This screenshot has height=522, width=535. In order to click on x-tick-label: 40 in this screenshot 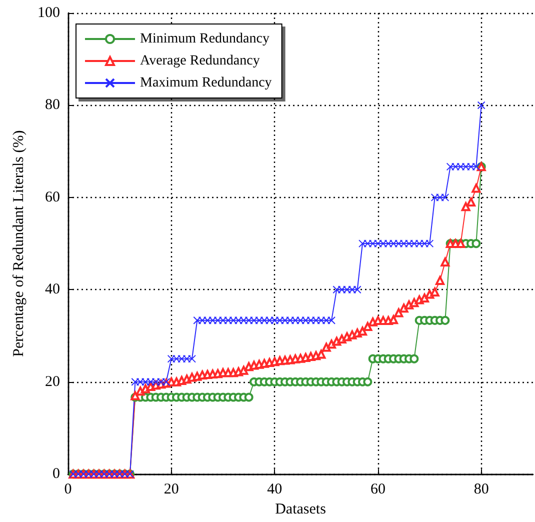, I will do `click(274, 490)`.